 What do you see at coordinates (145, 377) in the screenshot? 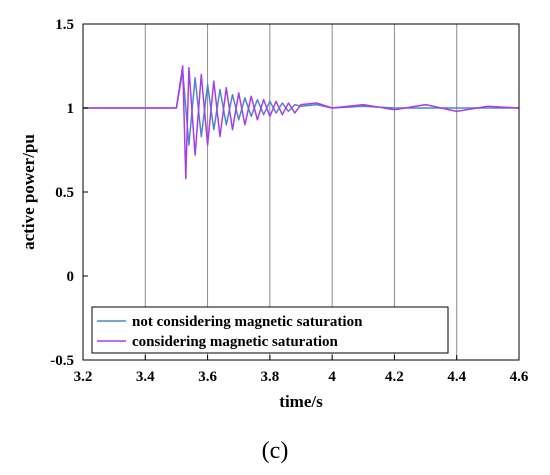
I see `x-tick-label: 3.4` at bounding box center [145, 377].